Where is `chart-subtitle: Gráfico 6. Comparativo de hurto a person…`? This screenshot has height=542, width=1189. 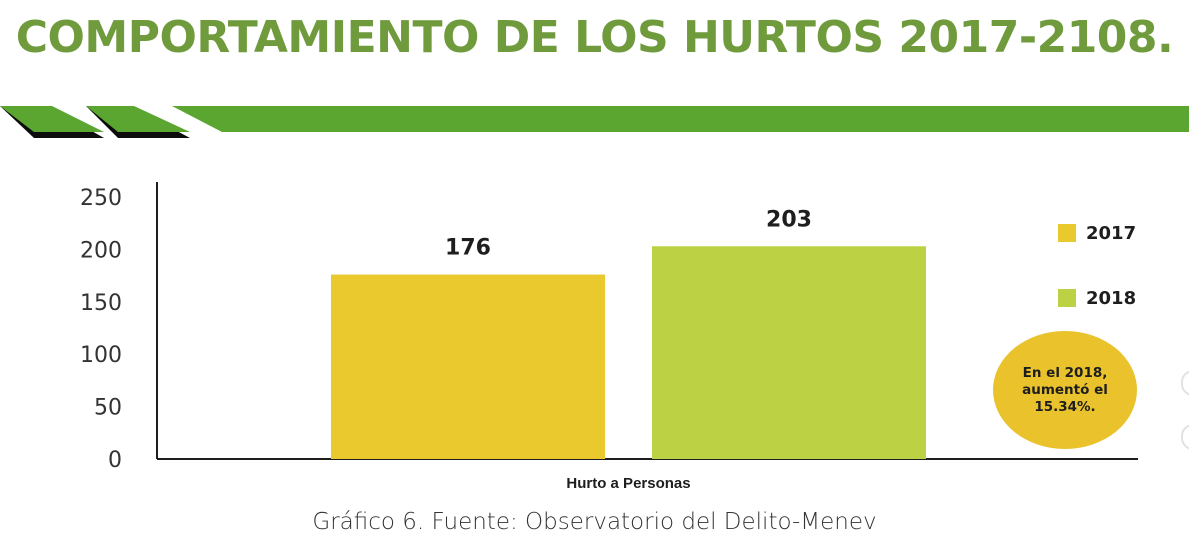 chart-subtitle: Gráfico 6. Comparativo de hurto a person… is located at coordinates (693, 218).